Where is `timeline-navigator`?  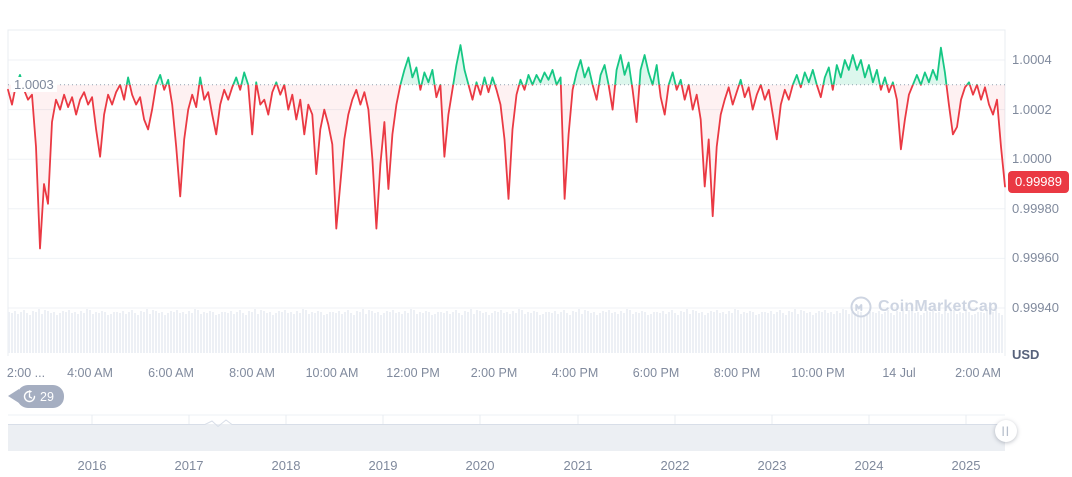 timeline-navigator is located at coordinates (536, 434).